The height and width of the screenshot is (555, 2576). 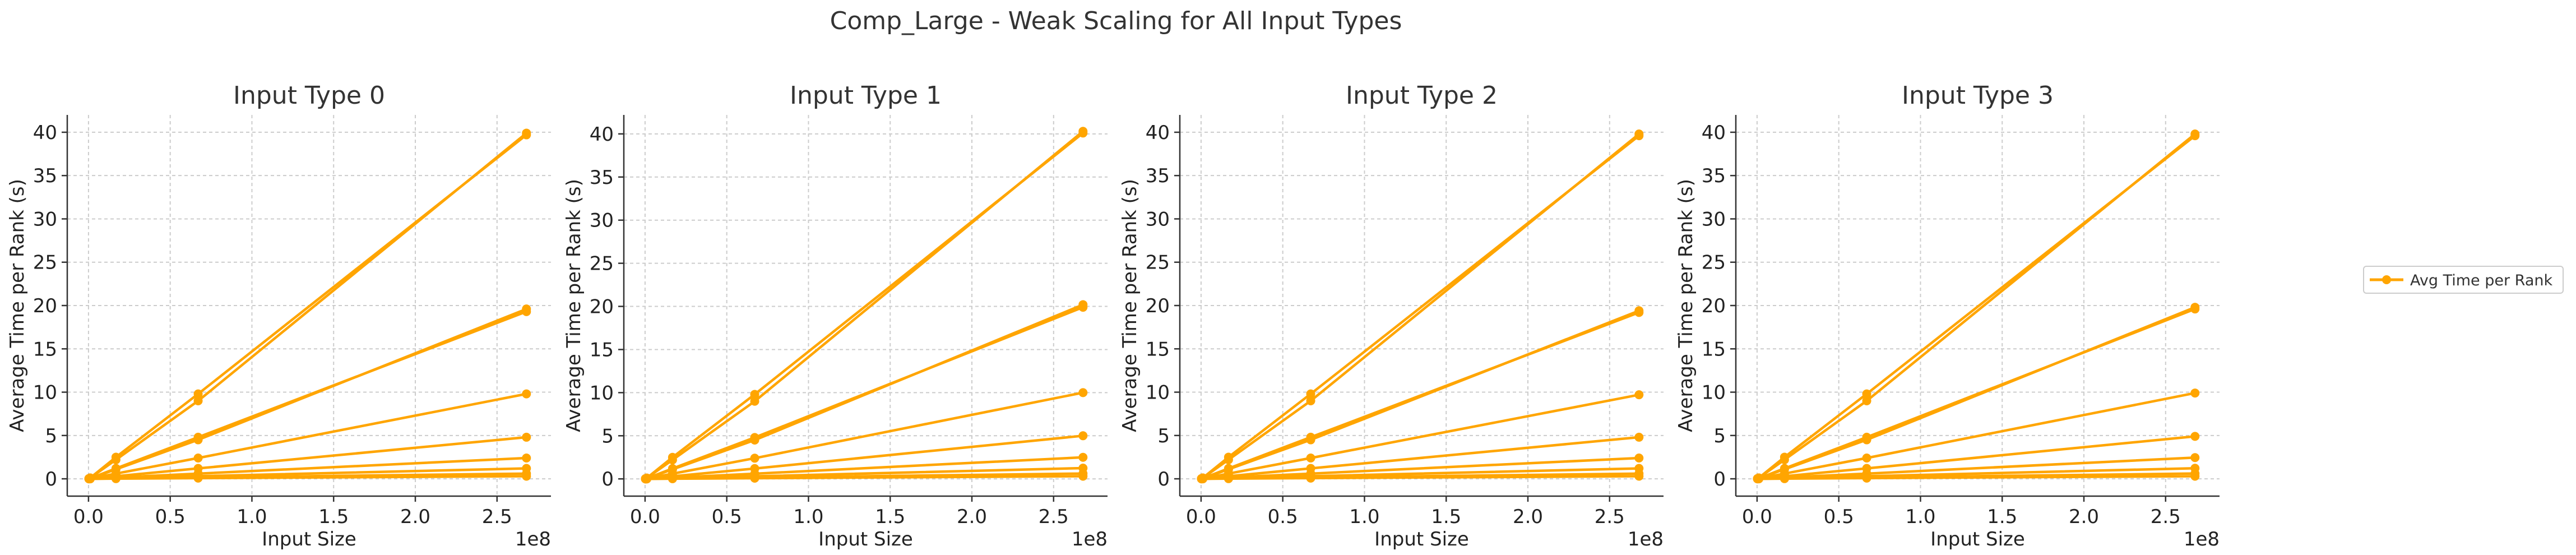 I want to click on subplot-title: Input Type 1, so click(x=866, y=95).